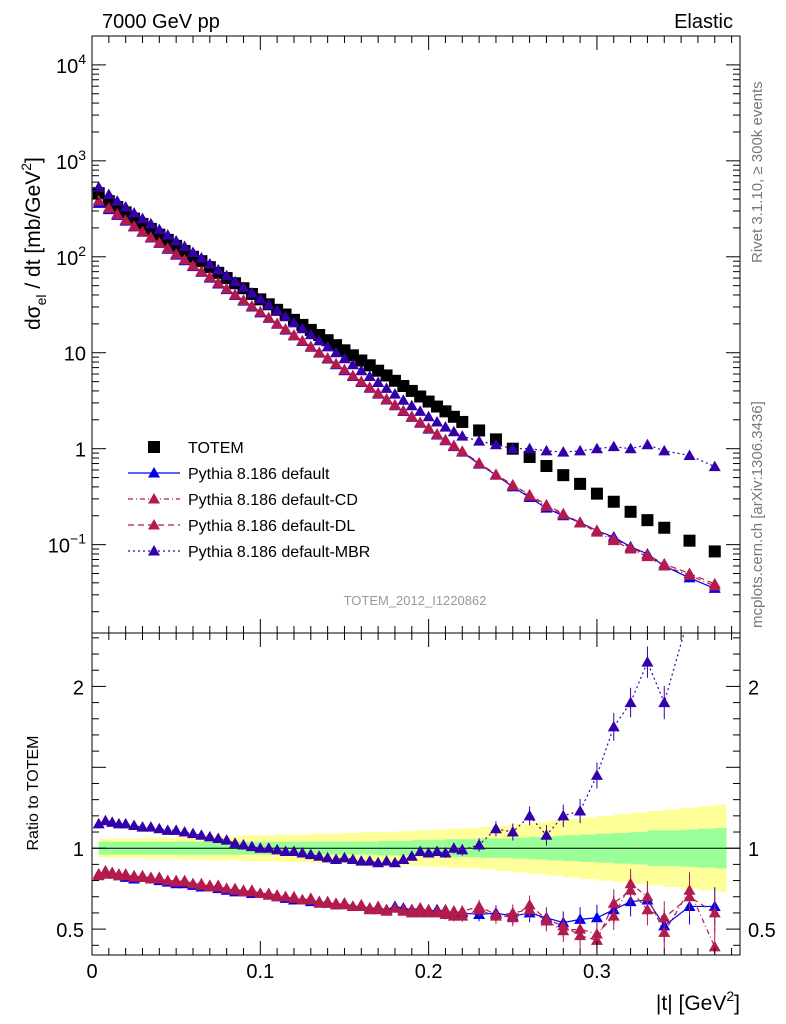  What do you see at coordinates (753, 850) in the screenshot?
I see `ratio-y-tick-label-right: 1` at bounding box center [753, 850].